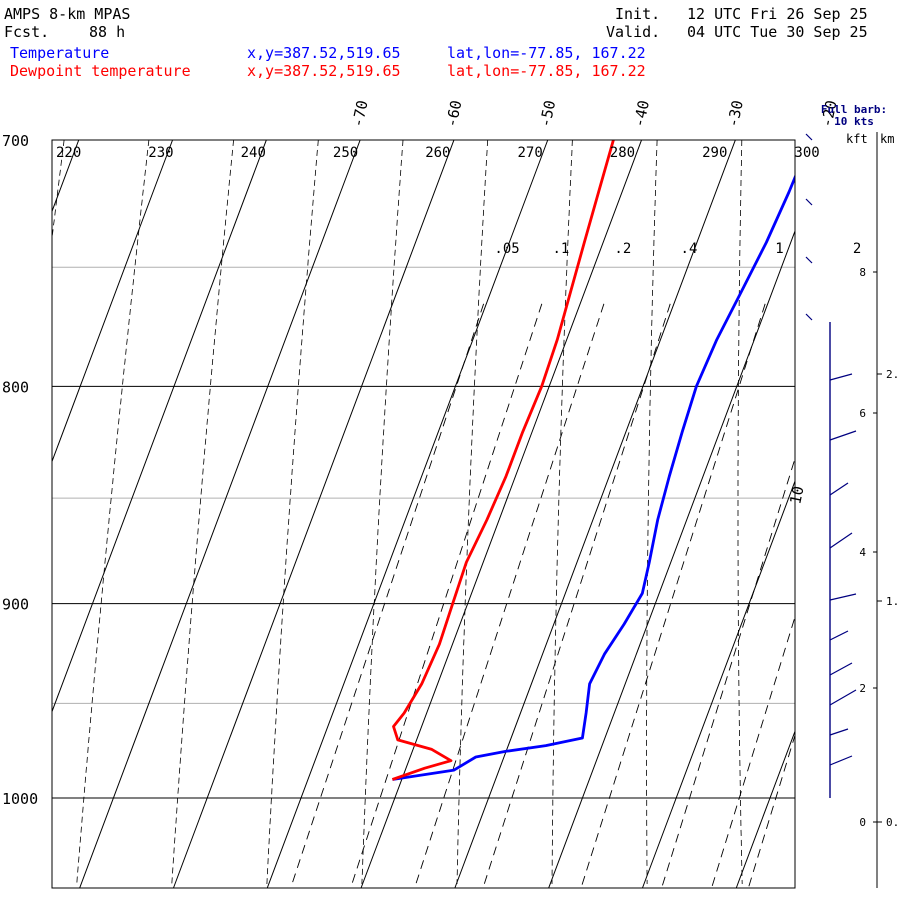  I want to click on height-tick-km: 0., so click(892, 822).